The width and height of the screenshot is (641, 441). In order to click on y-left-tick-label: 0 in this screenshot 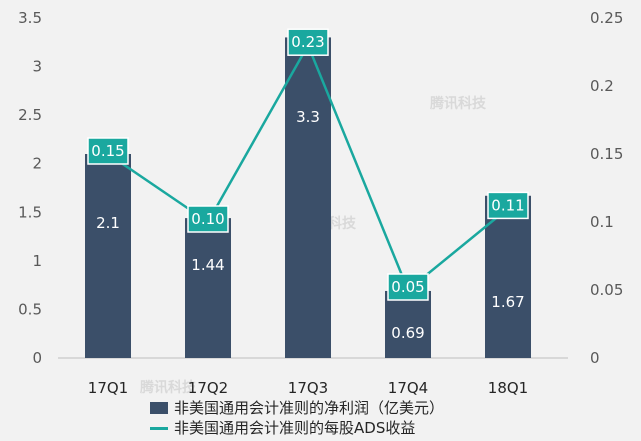, I will do `click(37, 358)`.